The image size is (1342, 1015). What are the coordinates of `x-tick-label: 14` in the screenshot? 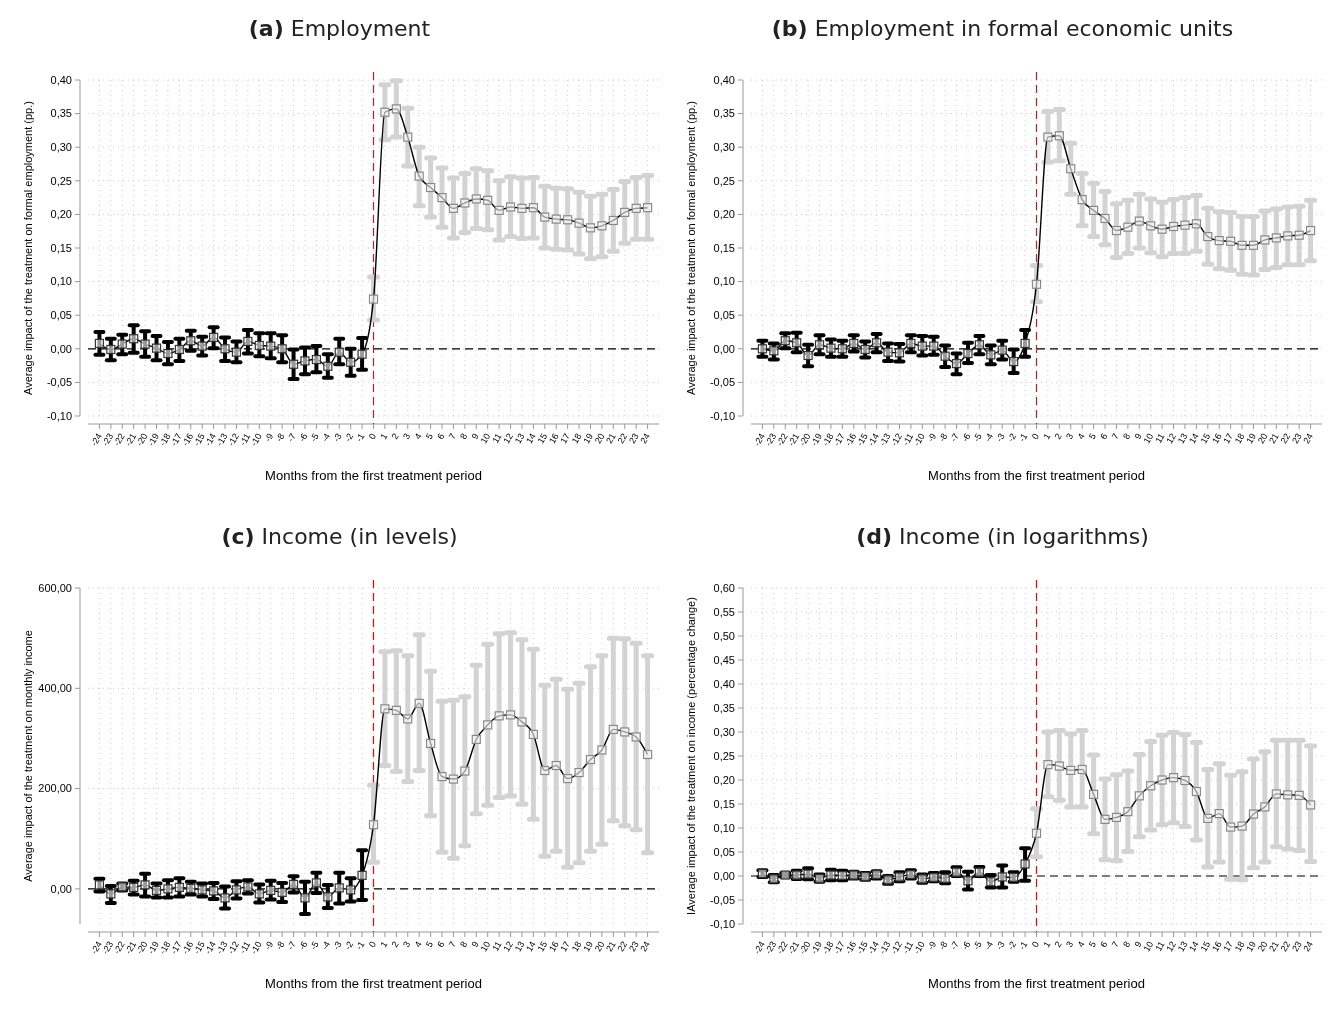 It's located at (531, 438).